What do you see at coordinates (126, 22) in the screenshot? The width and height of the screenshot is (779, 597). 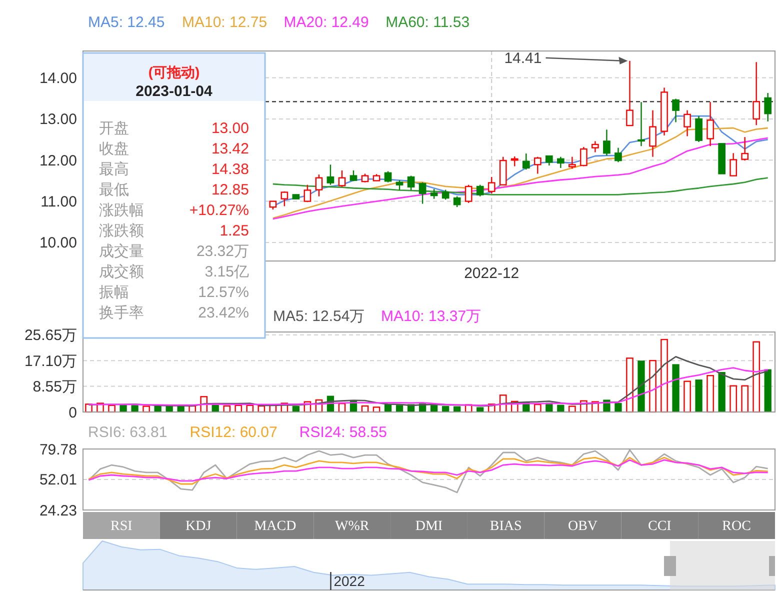 I see `text: MA5: 12.45` at bounding box center [126, 22].